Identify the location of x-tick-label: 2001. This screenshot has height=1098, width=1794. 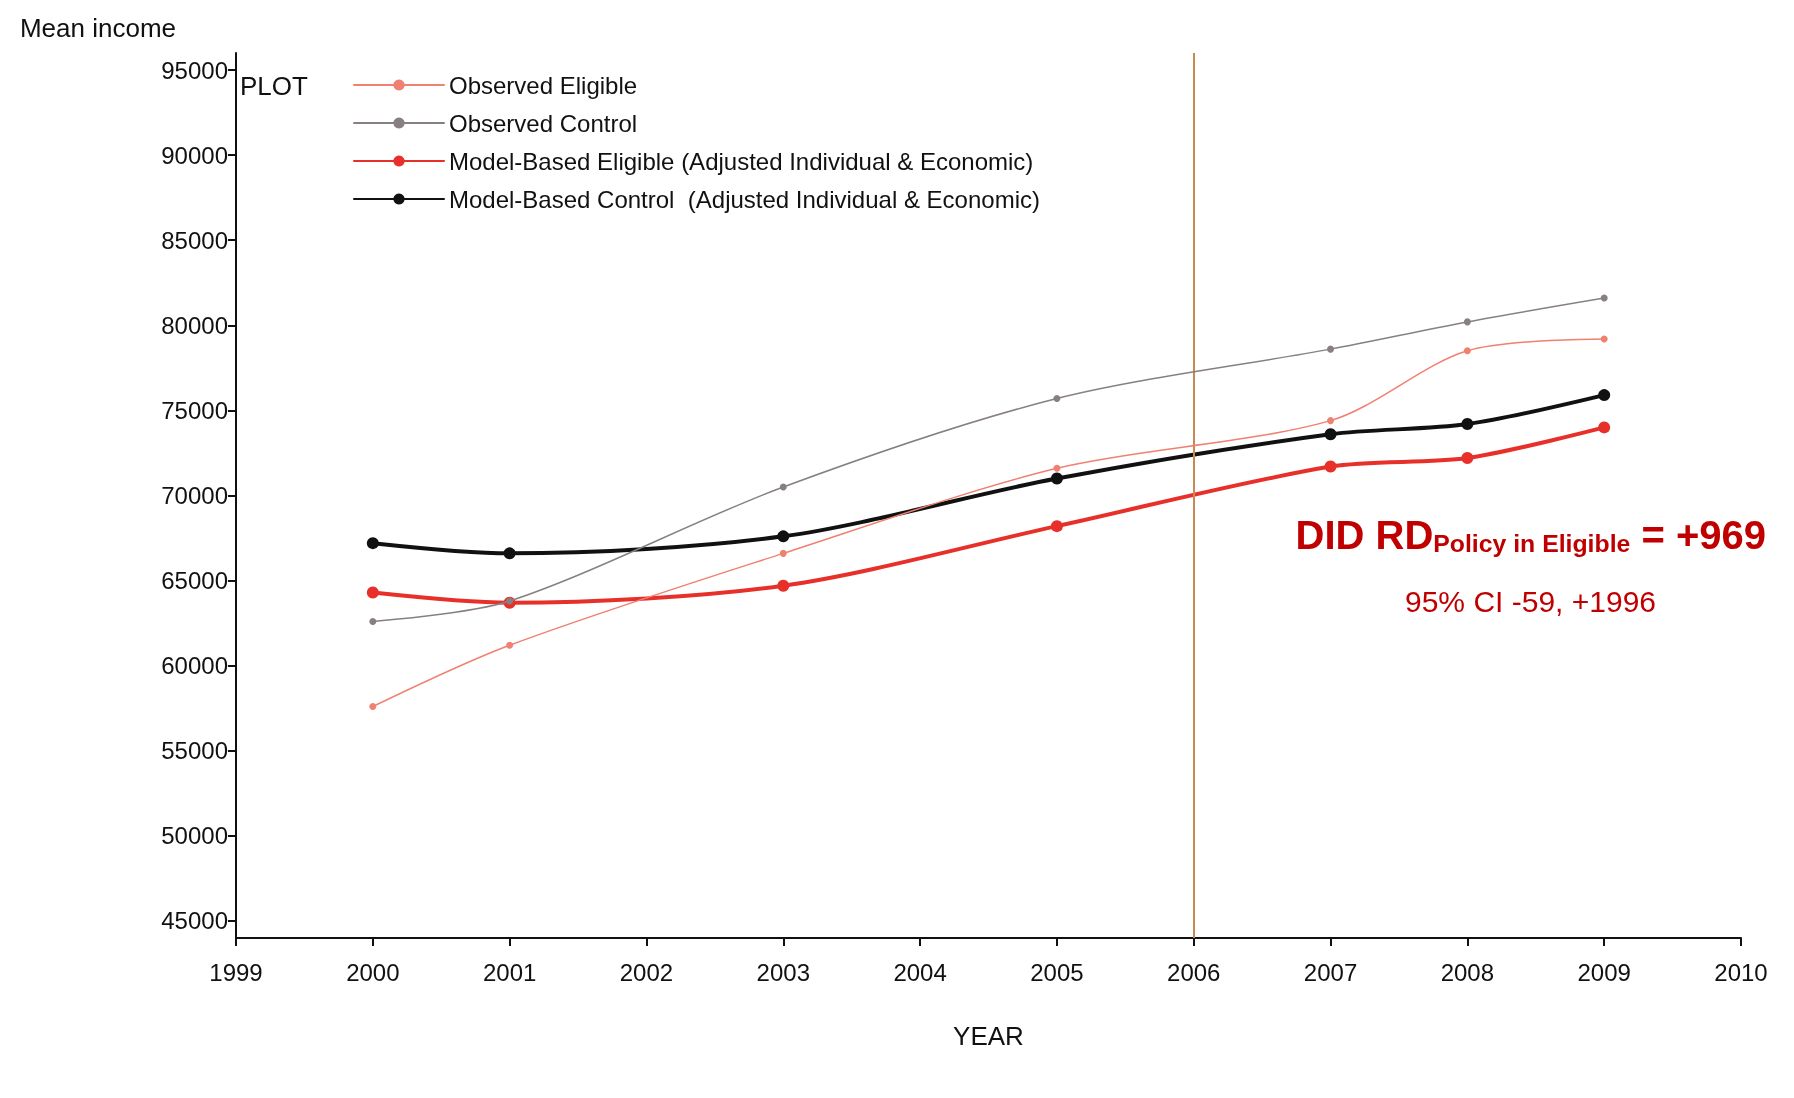
(509, 972).